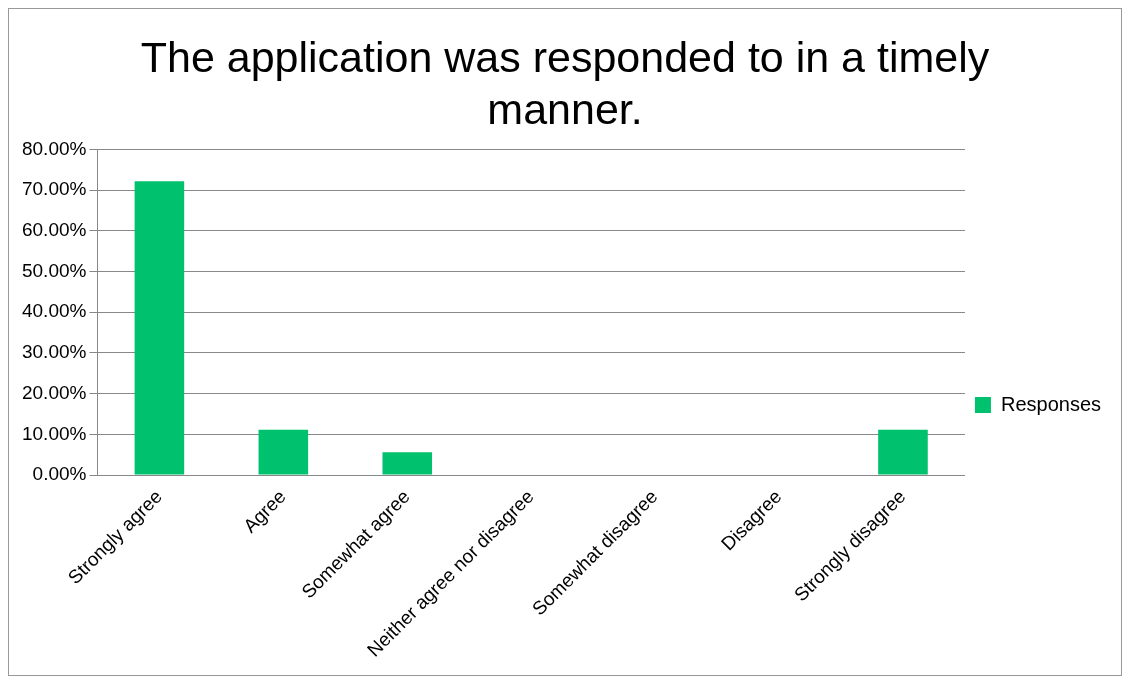 The height and width of the screenshot is (684, 1130). I want to click on chart-title: The application was responded to in a timely manner., so click(565, 83).